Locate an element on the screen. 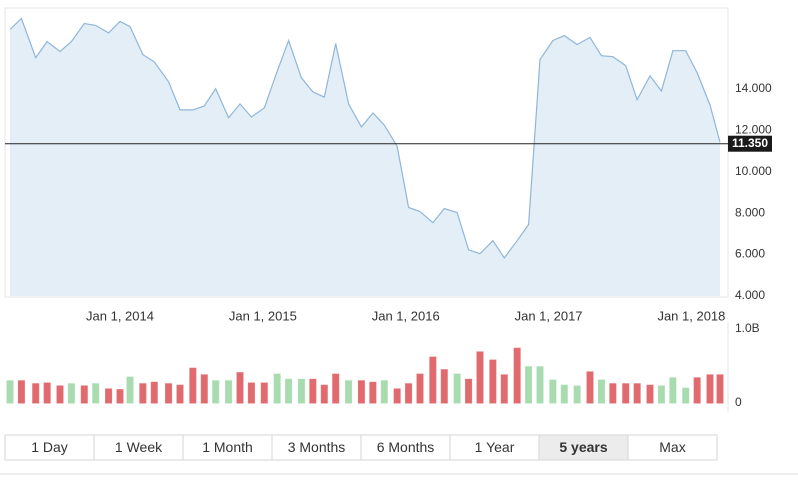 This screenshot has height=488, width=798. range-button: 1 Year is located at coordinates (494, 447).